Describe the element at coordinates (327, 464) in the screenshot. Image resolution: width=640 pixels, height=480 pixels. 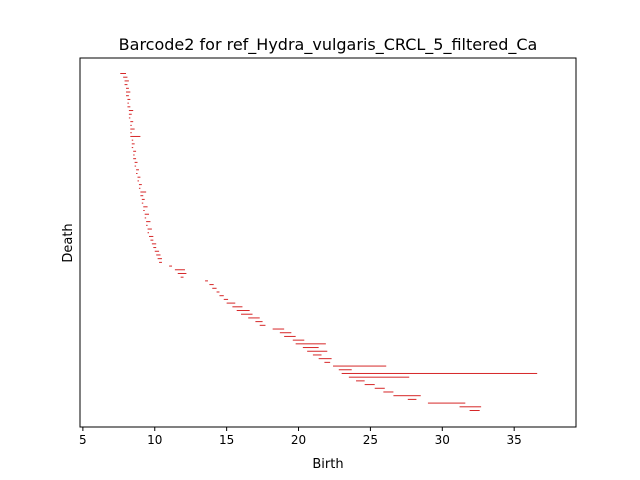
I see `x-axis-label: Birth` at that location.